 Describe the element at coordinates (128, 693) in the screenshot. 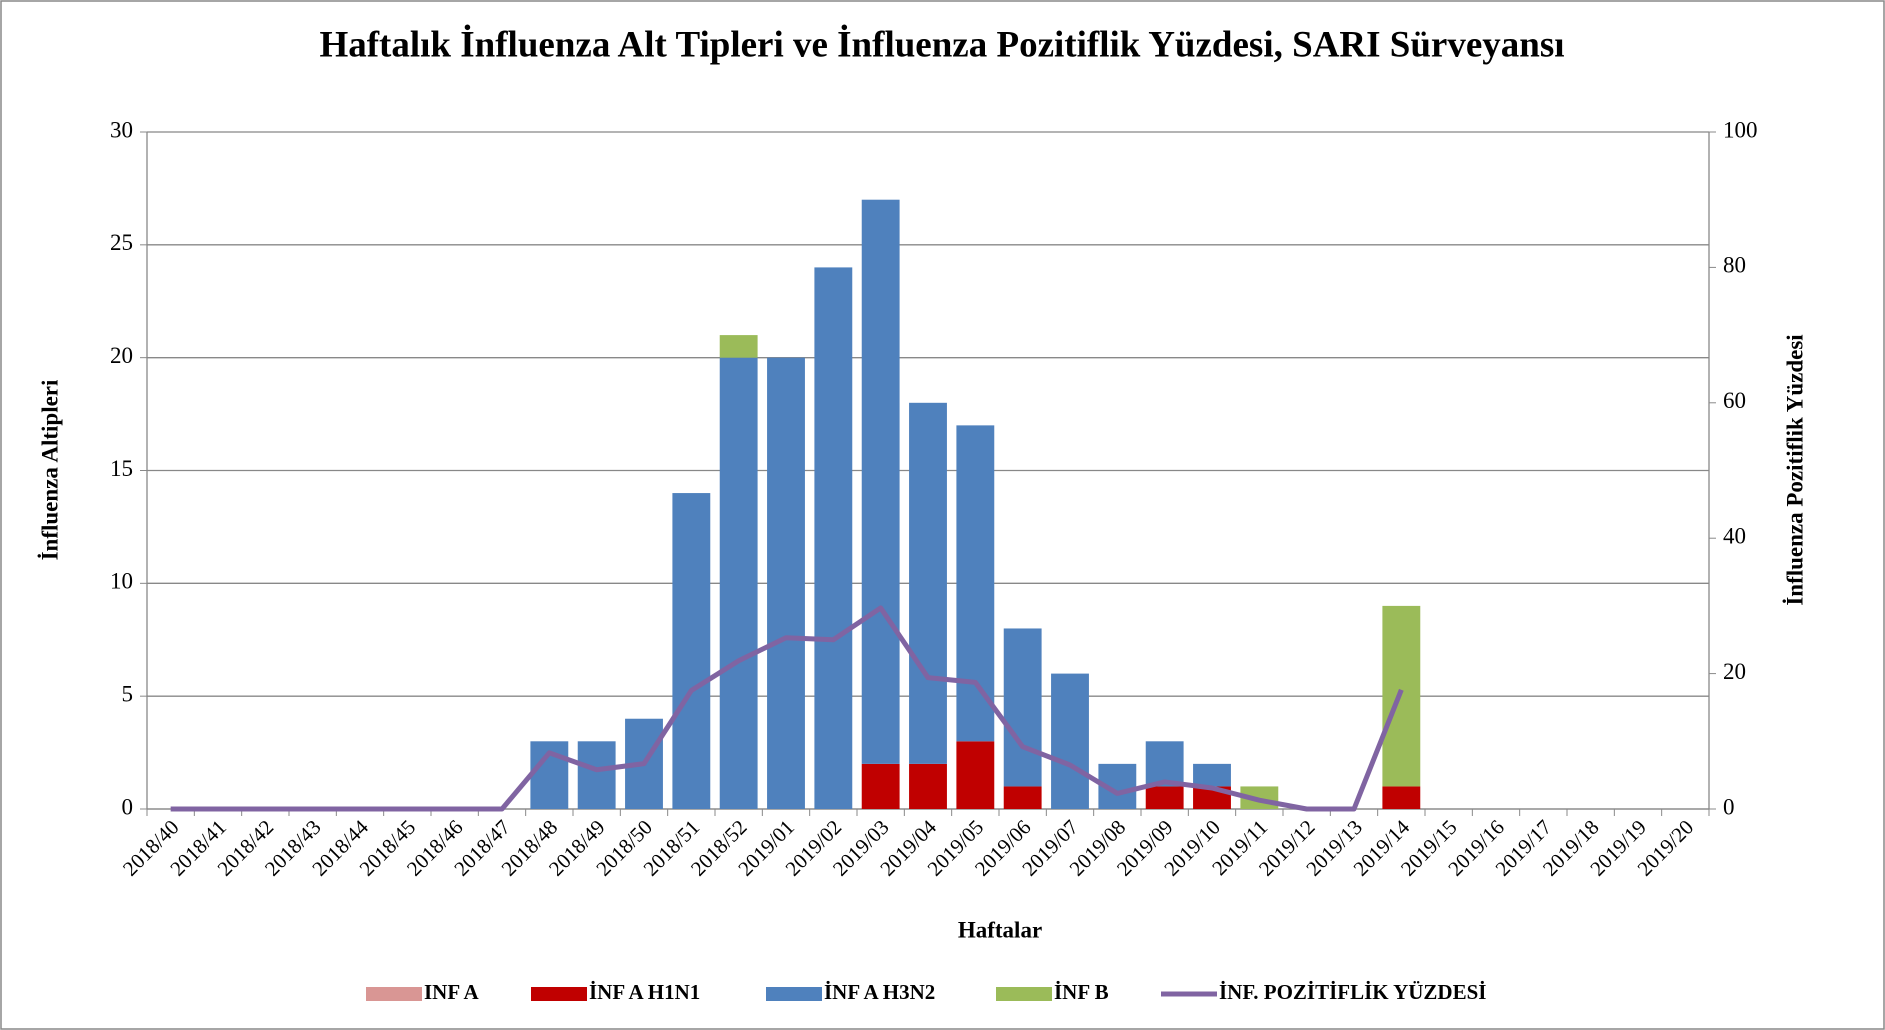

I see `y-tick-label: 5` at that location.